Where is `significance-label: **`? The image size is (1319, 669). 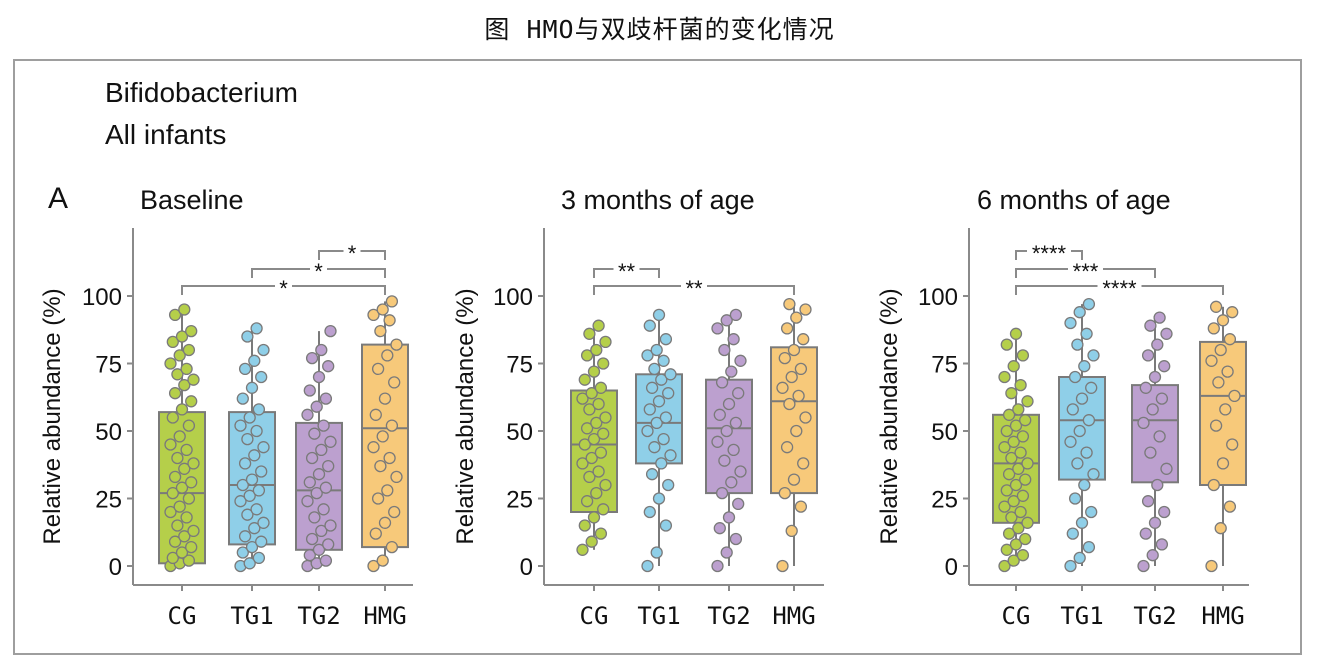 significance-label: ** is located at coordinates (694, 288).